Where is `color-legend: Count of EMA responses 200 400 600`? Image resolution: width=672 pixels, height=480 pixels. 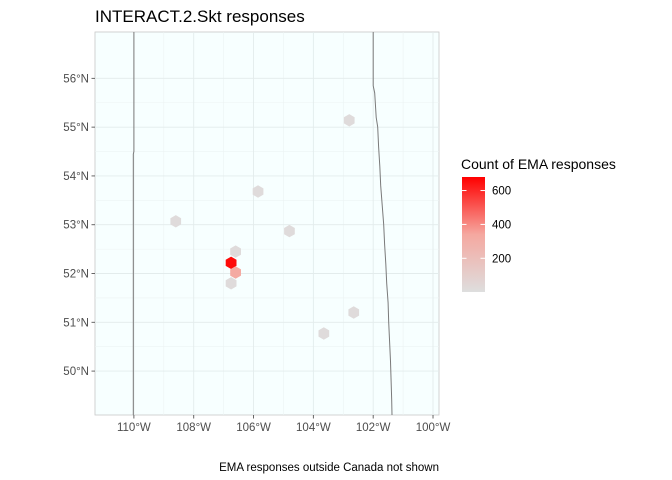
color-legend: Count of EMA responses 200 400 600 is located at coordinates (538, 224).